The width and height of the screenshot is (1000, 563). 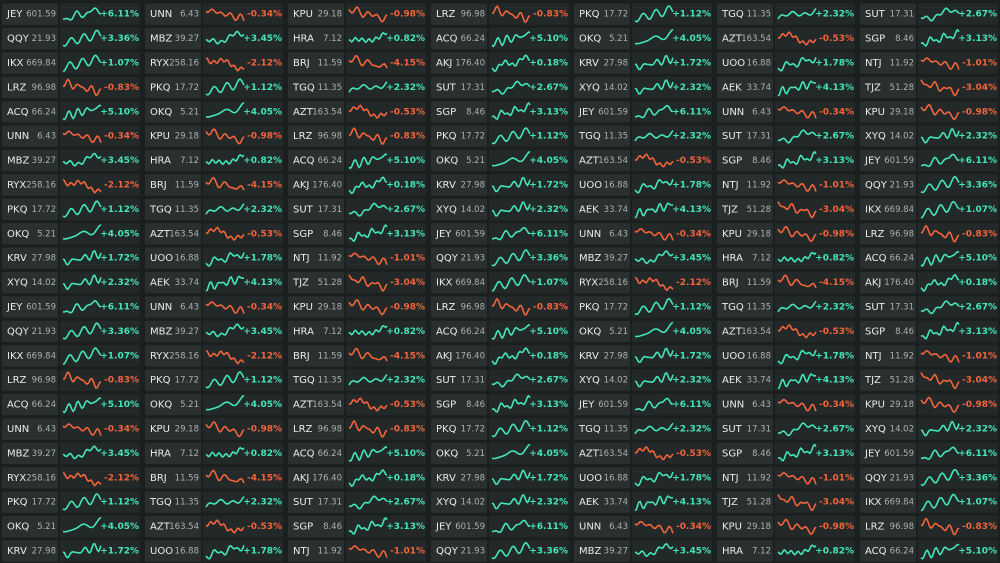 What do you see at coordinates (71, 63) in the screenshot?
I see `ticker-cell: IKX 669.84 +1.07%` at bounding box center [71, 63].